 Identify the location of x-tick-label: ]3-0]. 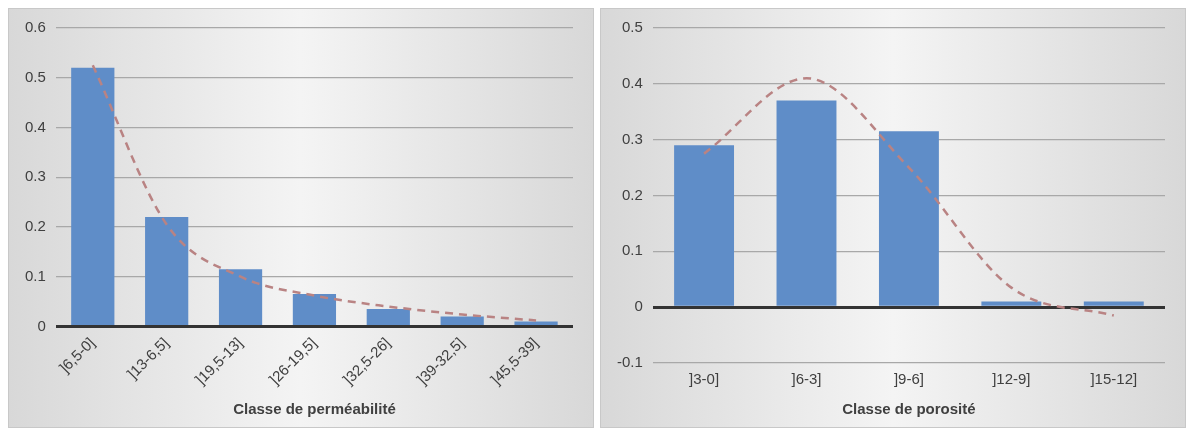
(704, 379).